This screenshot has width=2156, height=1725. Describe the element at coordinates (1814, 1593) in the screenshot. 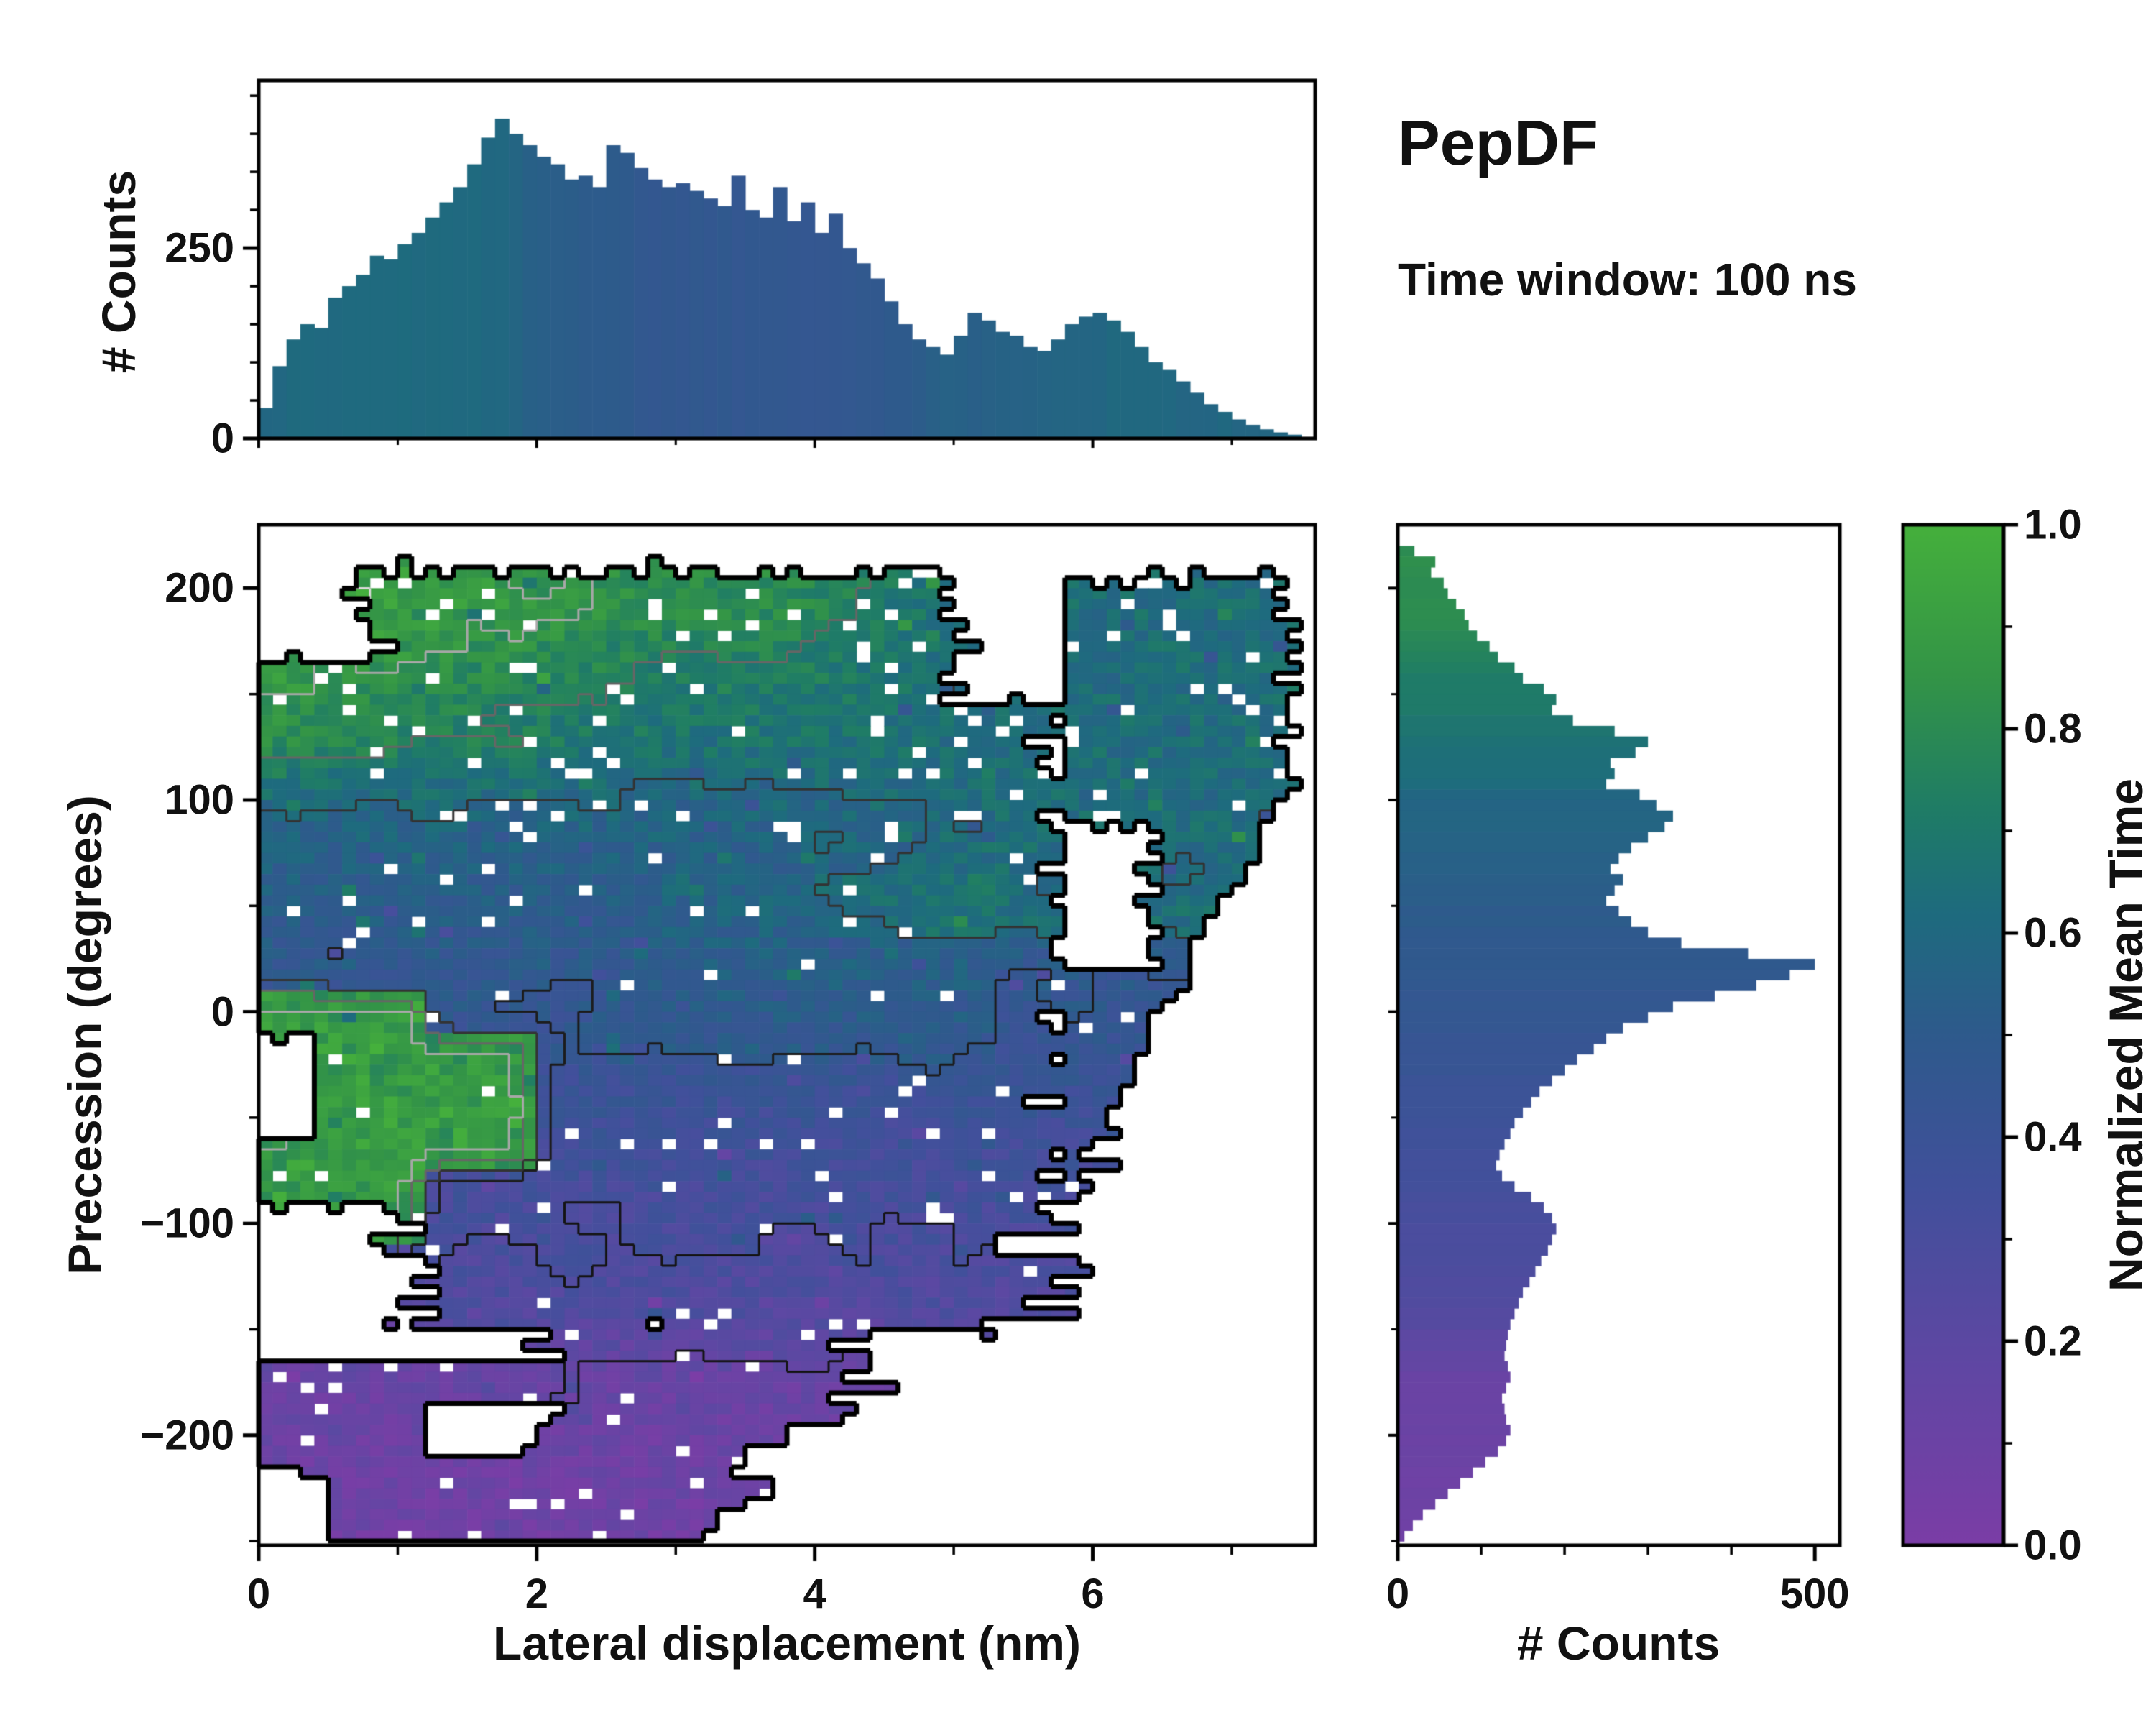

I see `right-hist-x-tick-label: 500` at that location.